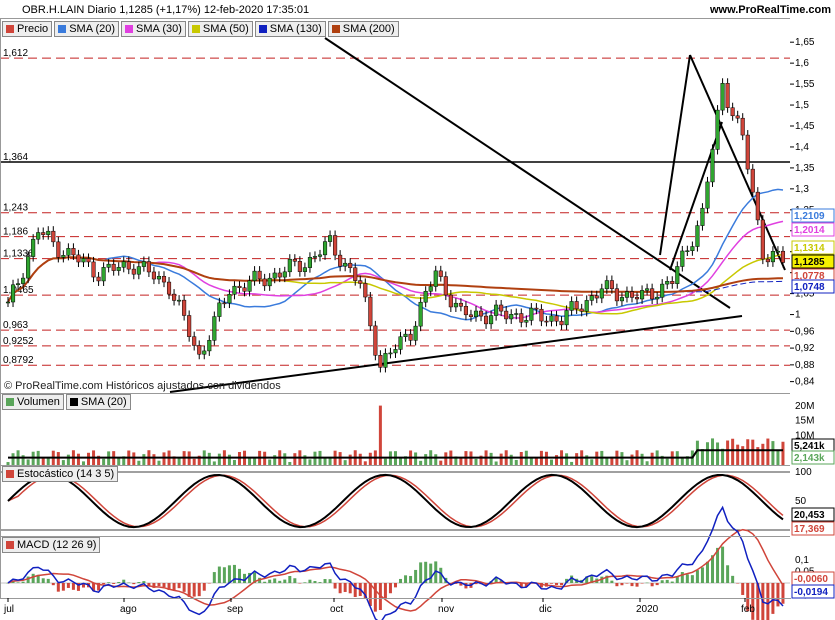  What do you see at coordinates (805, 294) in the screenshot?
I see `price-tick-label: 1,05` at bounding box center [805, 294].